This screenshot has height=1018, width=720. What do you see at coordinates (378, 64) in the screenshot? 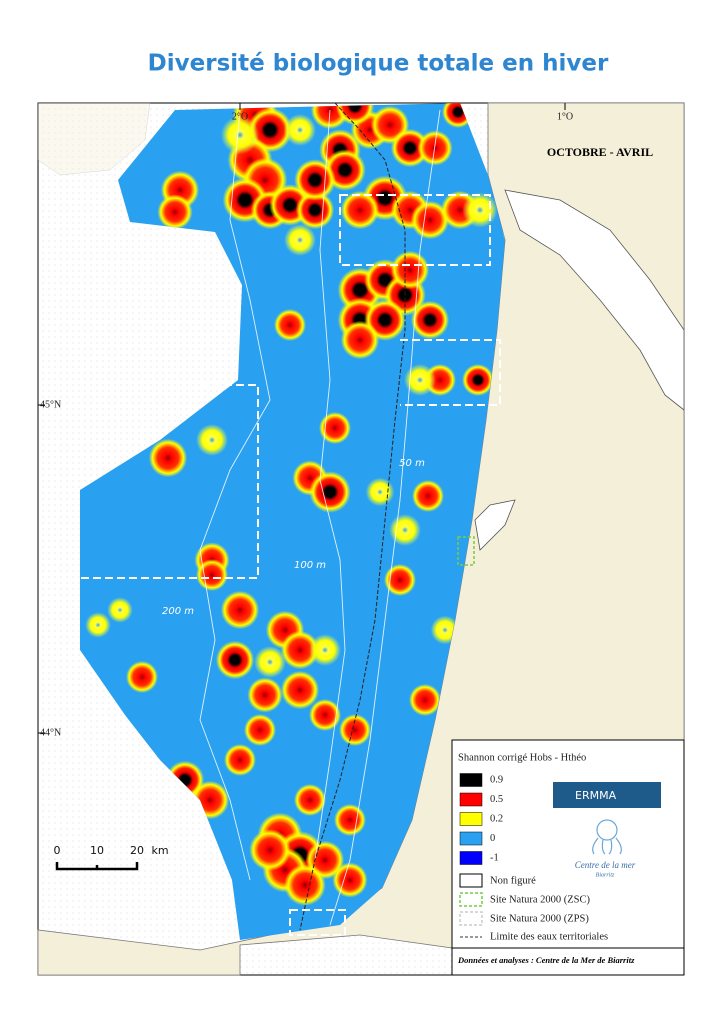
I see `map-title: Diversité biologique totale en hiver` at bounding box center [378, 64].